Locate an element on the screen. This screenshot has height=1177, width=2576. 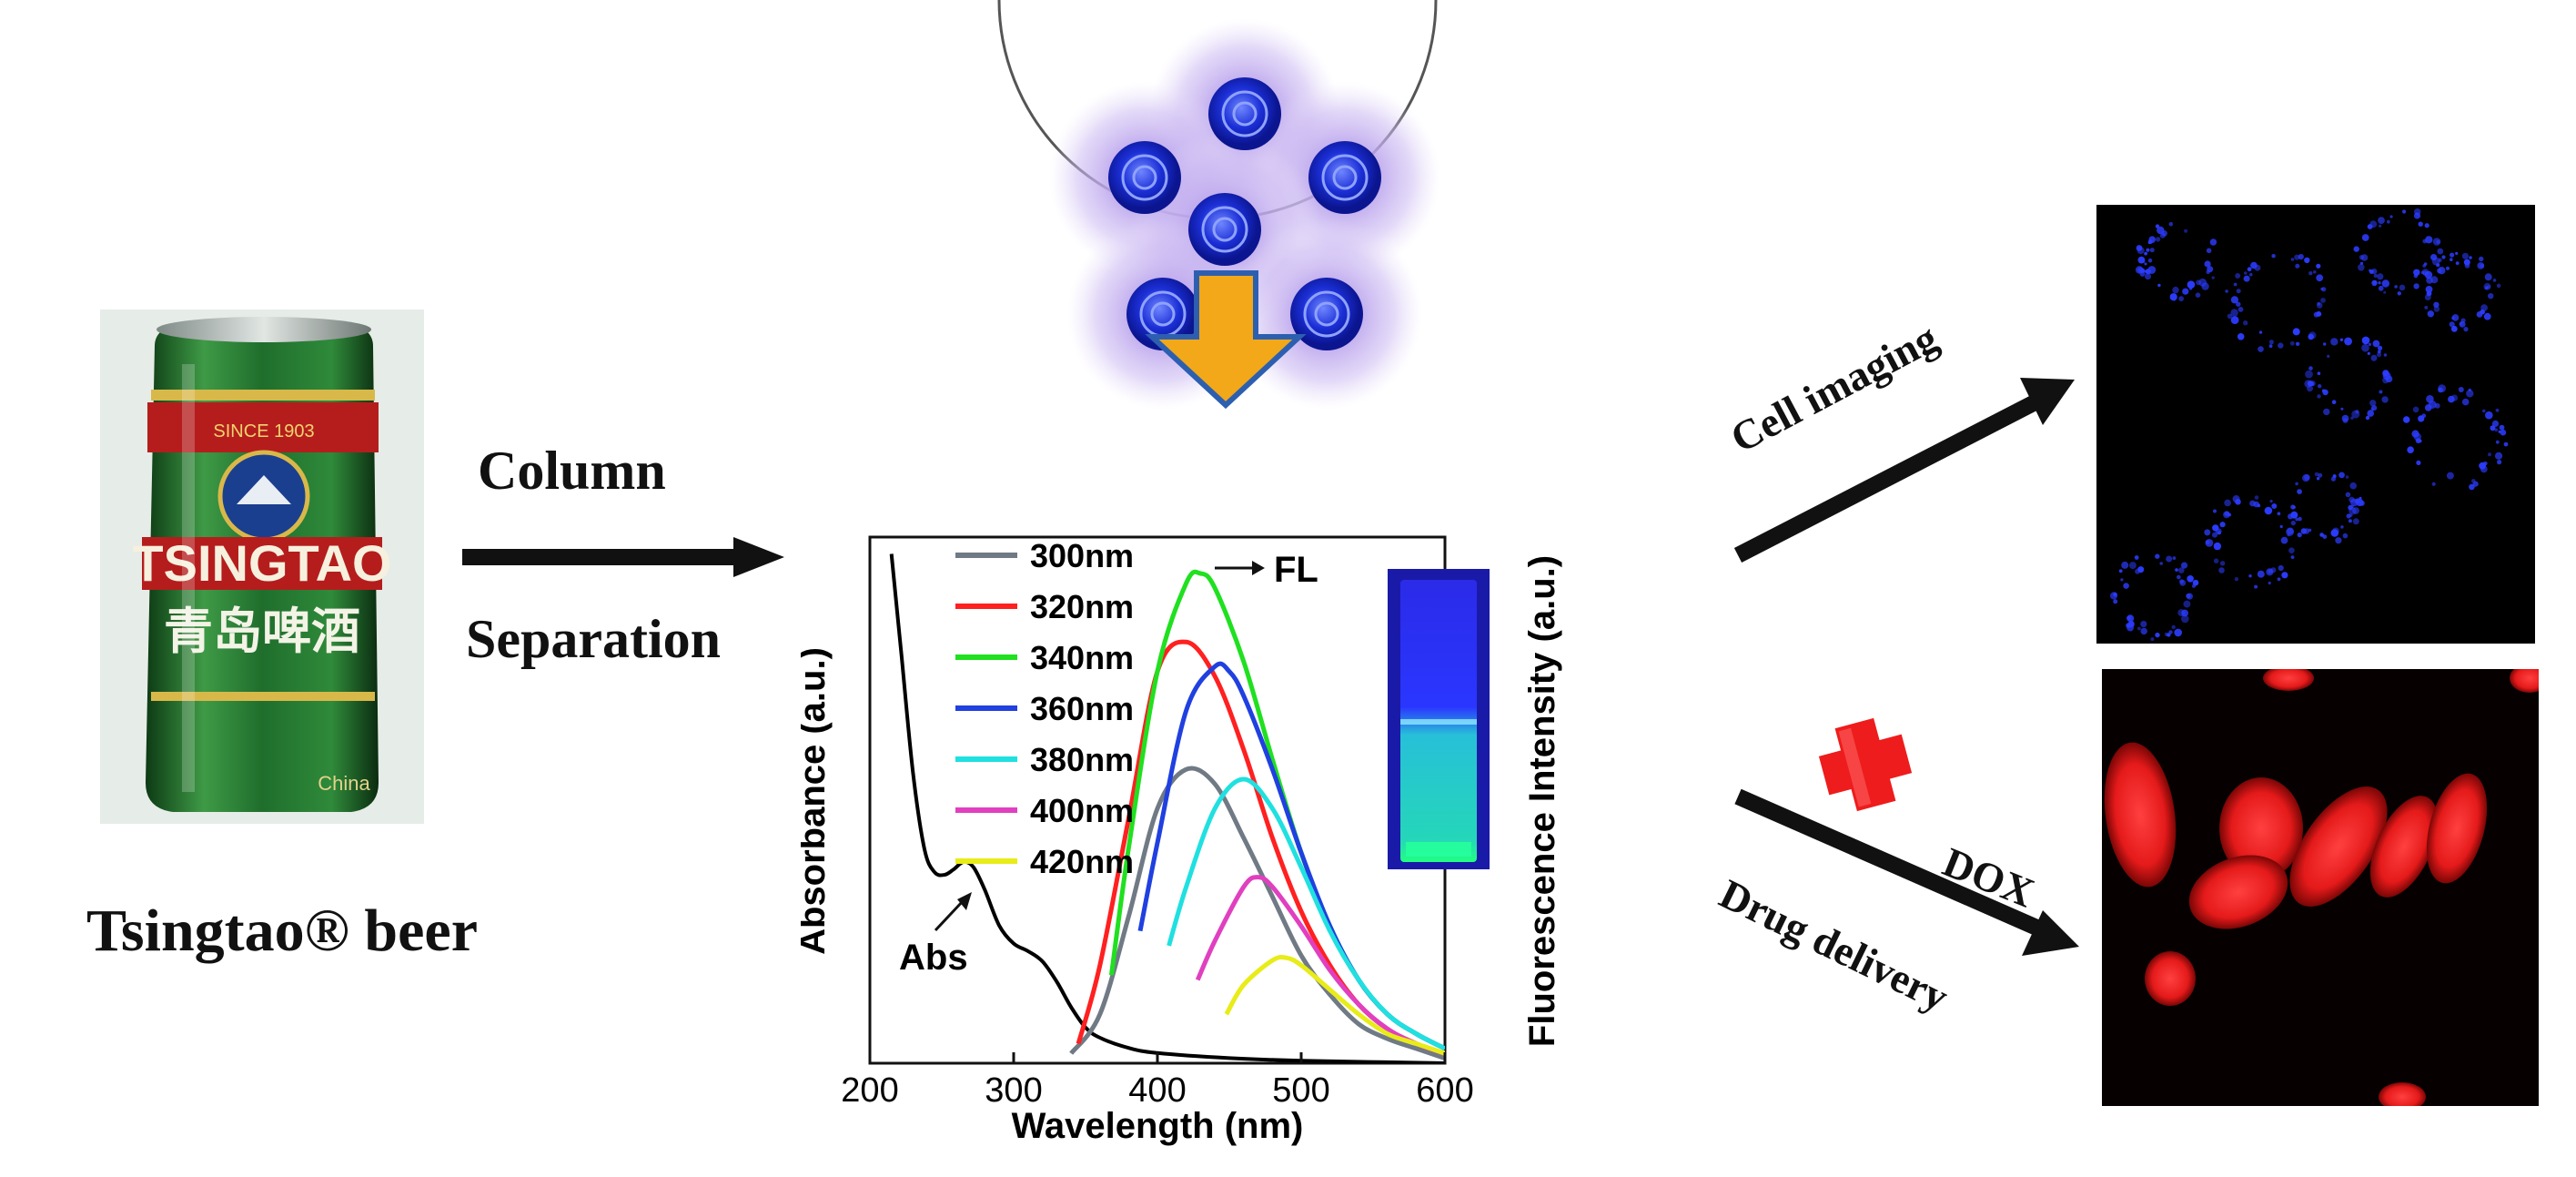
can-gold-band is located at coordinates (263, 395).